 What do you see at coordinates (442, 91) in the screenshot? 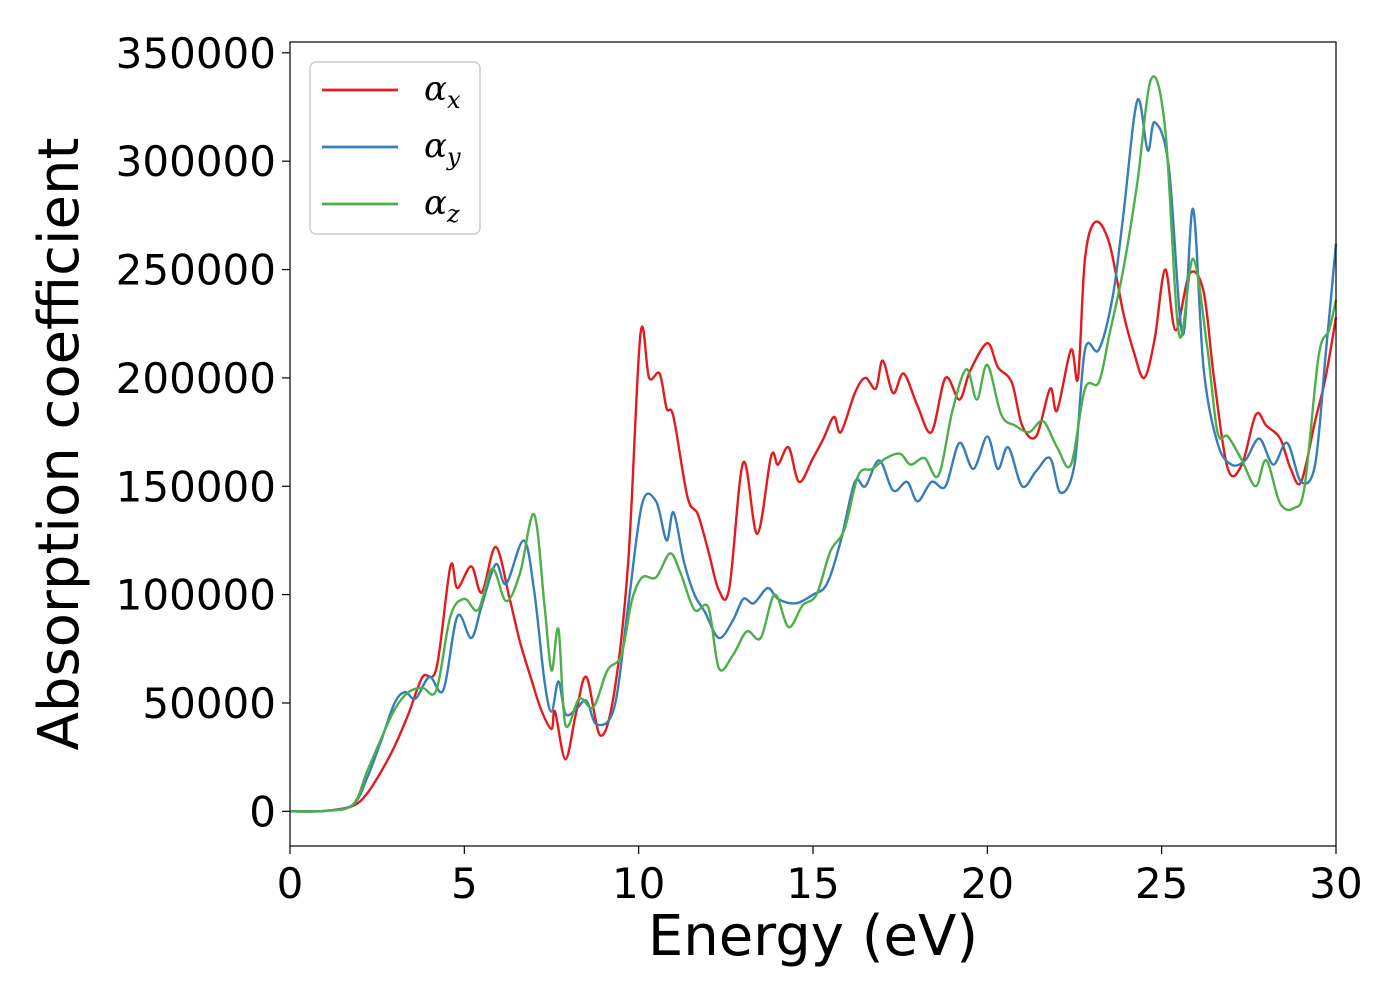
I see `legend-label-x: αx` at bounding box center [442, 91].